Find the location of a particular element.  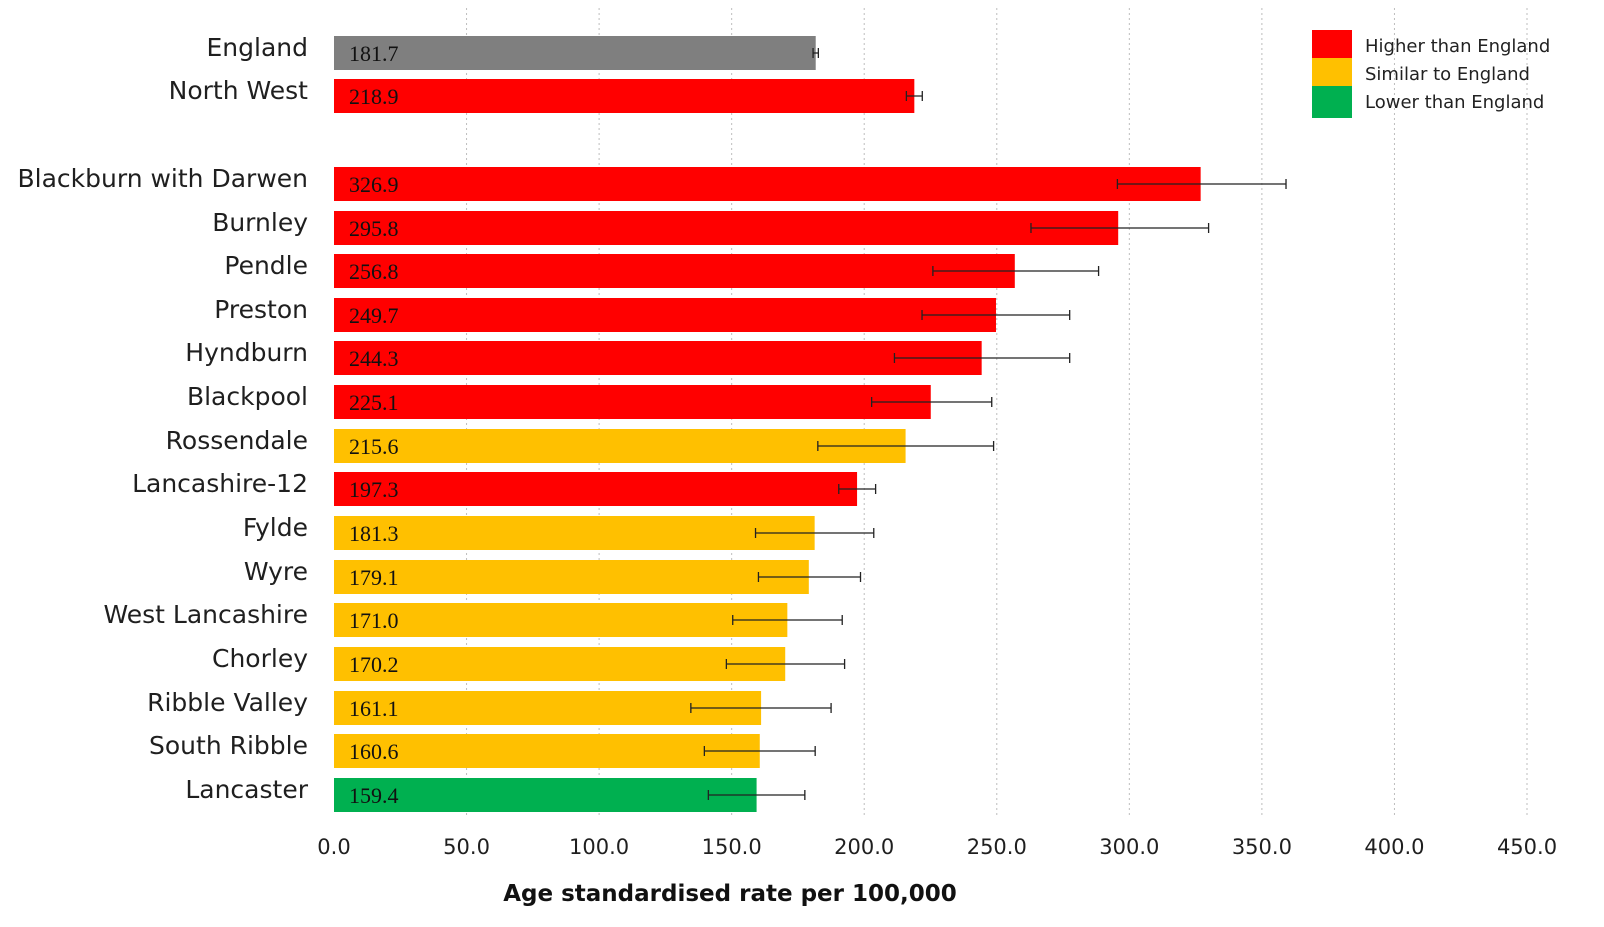

category-label: Ribble Valley is located at coordinates (227, 702).